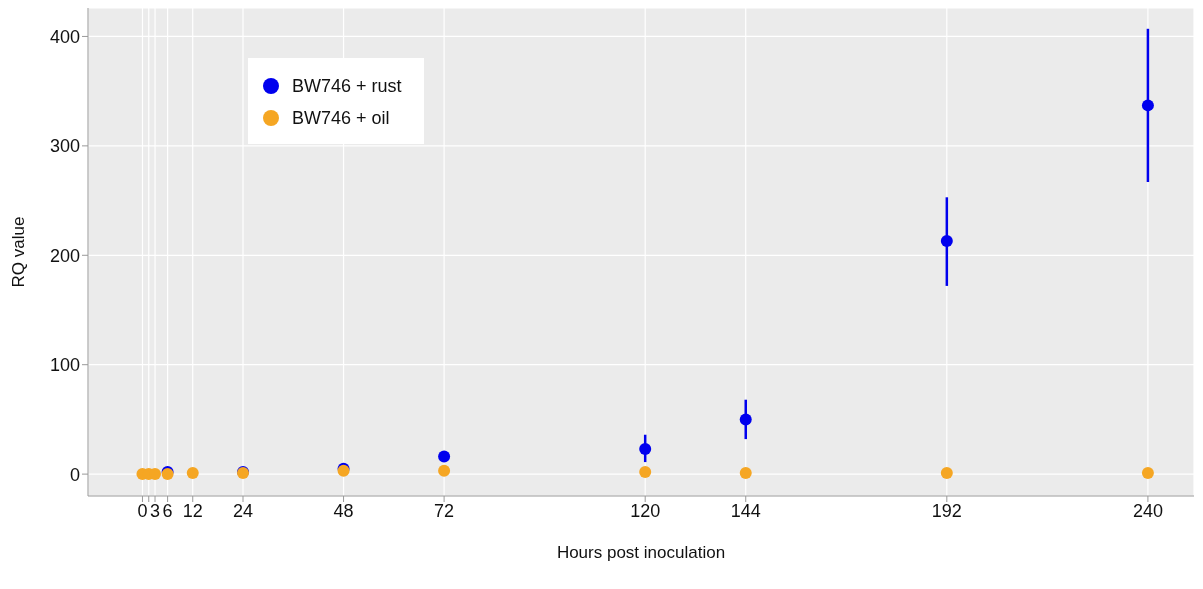 The image size is (1203, 589). What do you see at coordinates (155, 510) in the screenshot?
I see `x-tick-label: 3` at bounding box center [155, 510].